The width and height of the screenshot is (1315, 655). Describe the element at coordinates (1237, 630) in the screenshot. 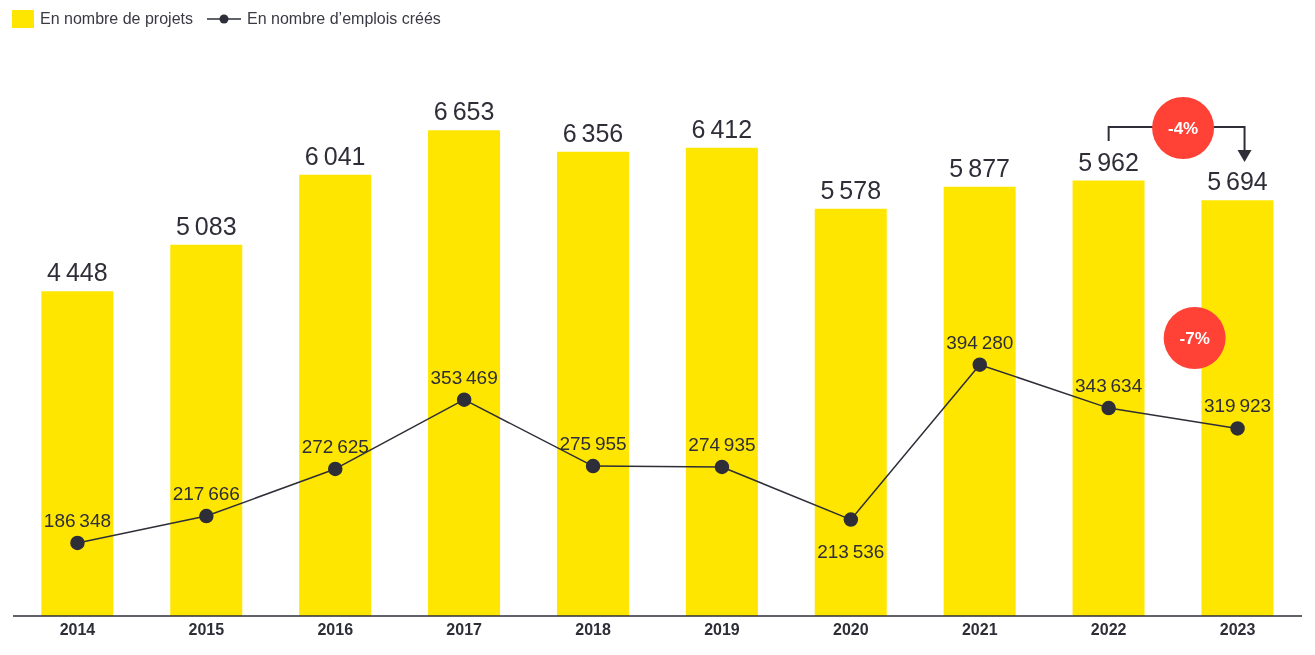

I see `x-tick-label: 2023` at that location.